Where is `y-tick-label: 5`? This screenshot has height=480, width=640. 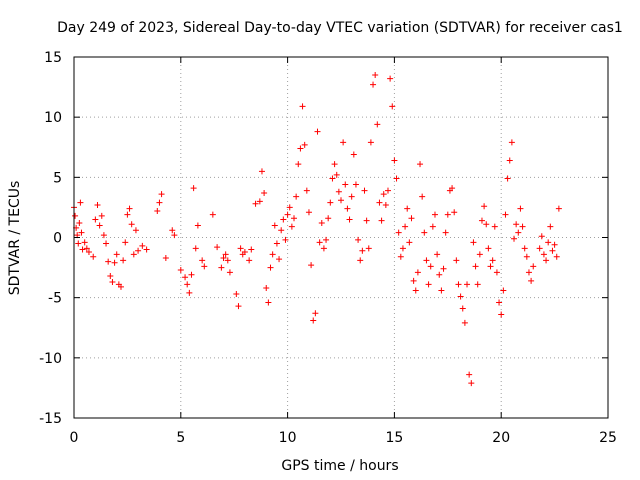
y-tick-label: 5 is located at coordinates (57, 178).